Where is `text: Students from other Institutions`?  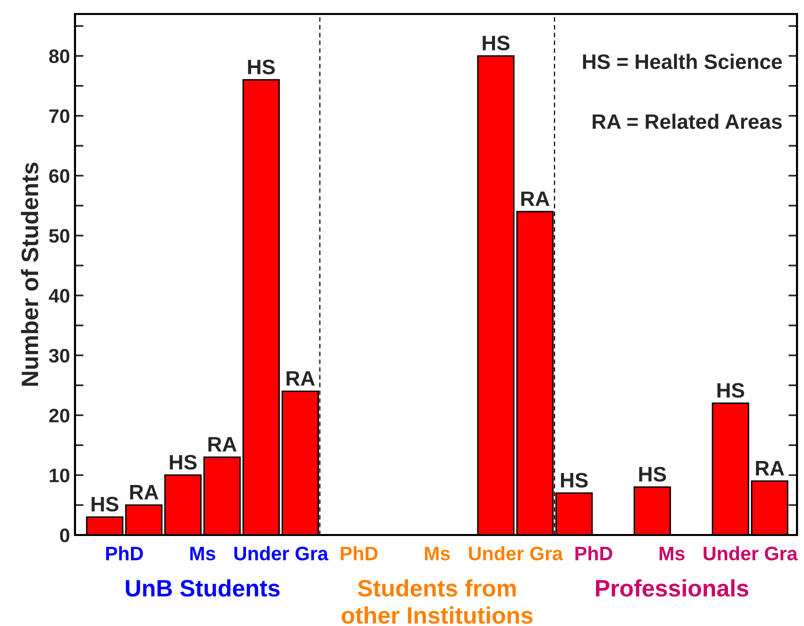 text: Students from other Institutions is located at coordinates (437, 601).